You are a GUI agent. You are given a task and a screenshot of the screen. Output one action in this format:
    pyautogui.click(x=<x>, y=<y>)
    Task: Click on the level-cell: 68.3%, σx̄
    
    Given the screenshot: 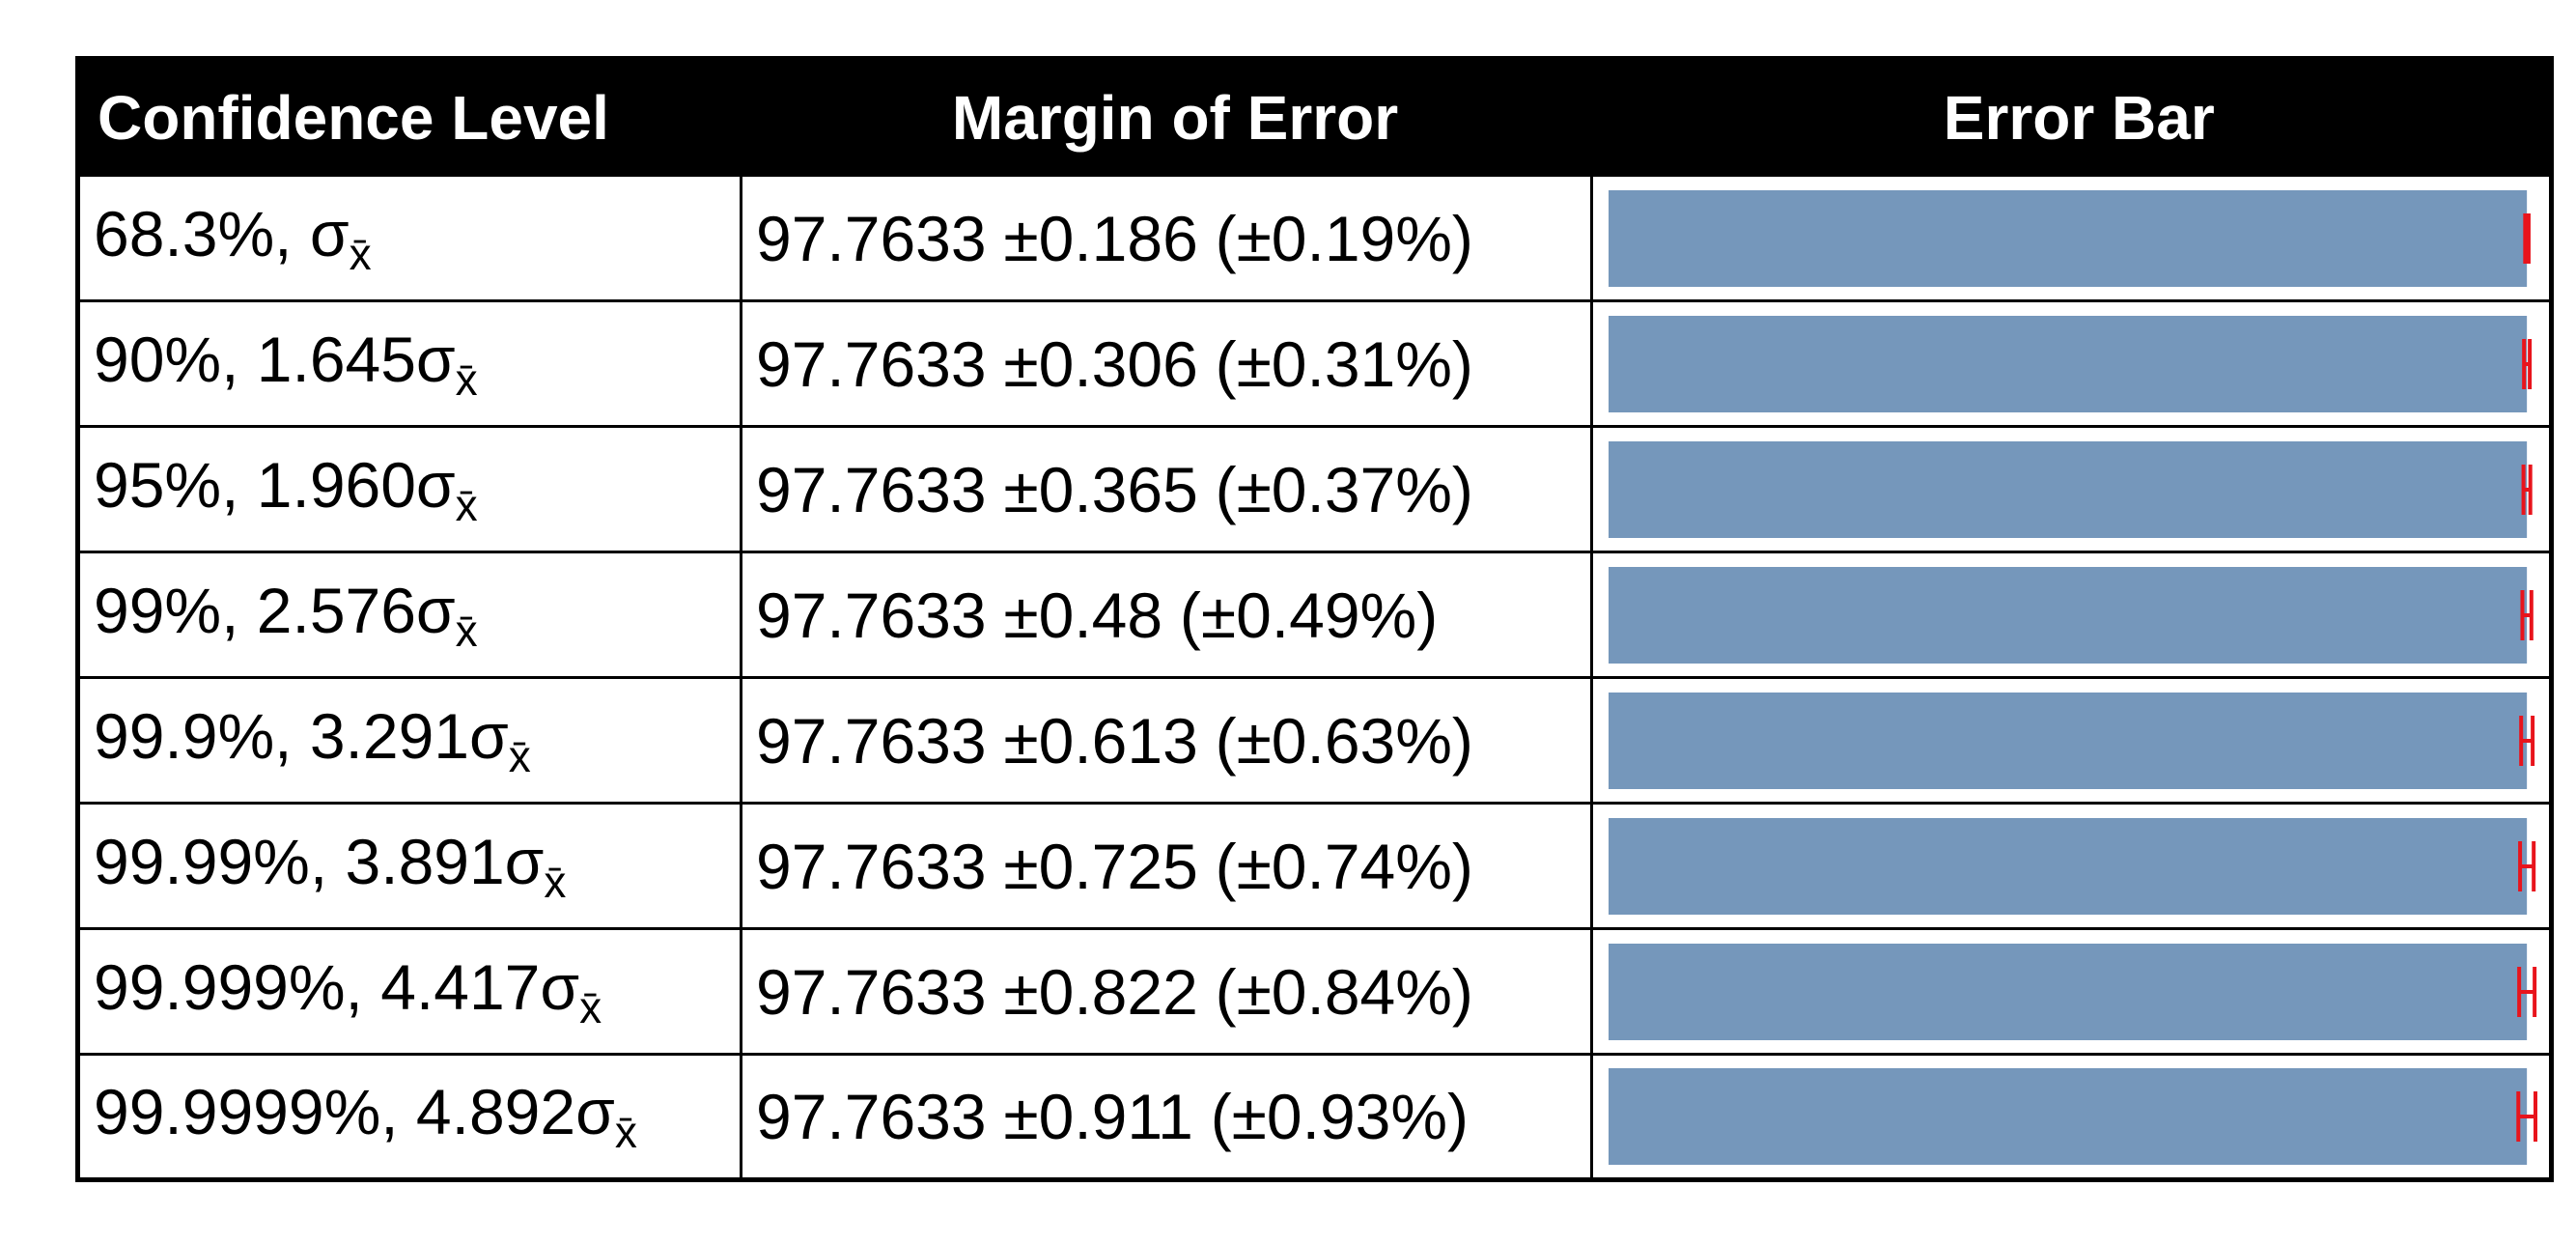 What is the action you would take?
    pyautogui.click(x=409, y=238)
    